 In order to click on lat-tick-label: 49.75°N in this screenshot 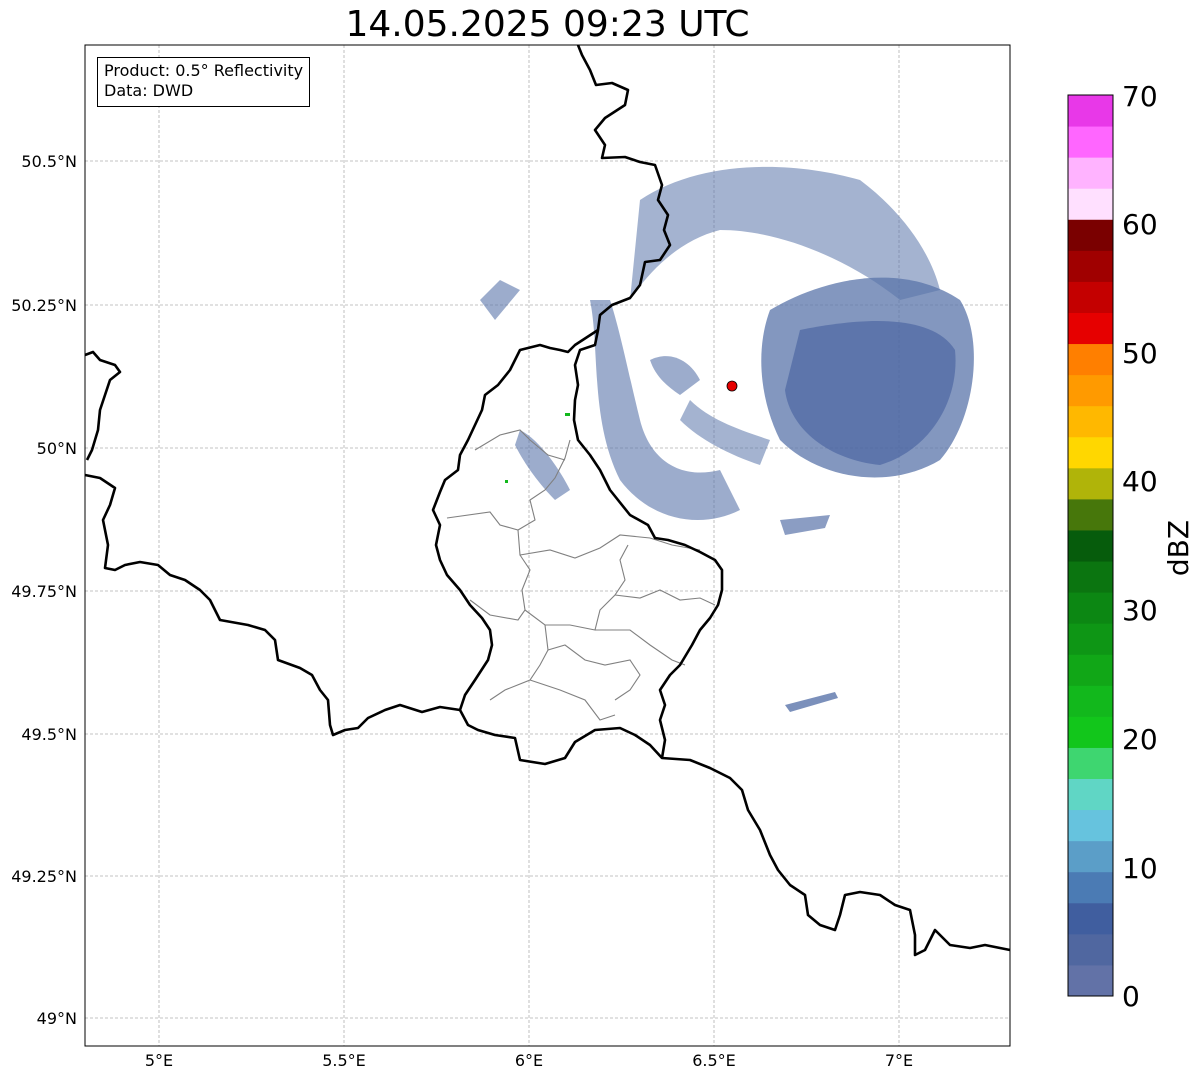, I will do `click(44, 591)`.